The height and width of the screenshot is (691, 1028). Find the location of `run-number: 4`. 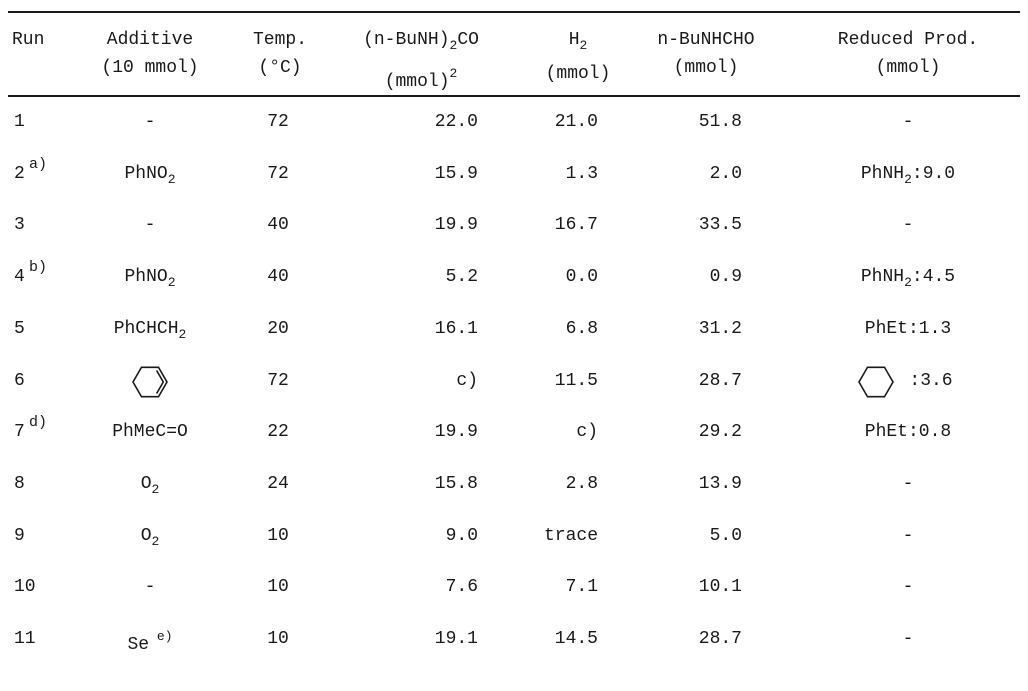

run-number: 4 is located at coordinates (19, 277).